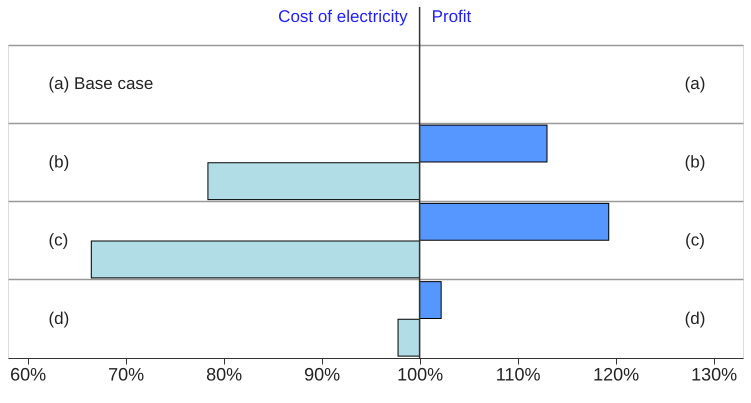 The height and width of the screenshot is (403, 751). I want to click on y-tick-label: (a) Base case, so click(101, 84).